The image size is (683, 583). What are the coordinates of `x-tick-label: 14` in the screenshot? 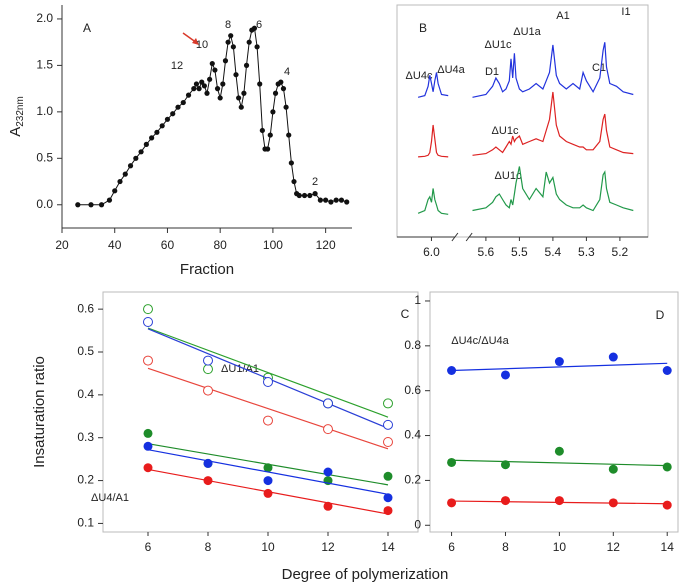 It's located at (388, 547).